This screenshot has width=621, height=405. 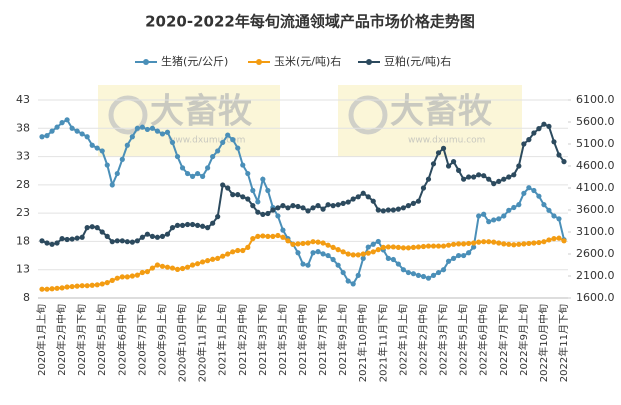 What do you see at coordinates (362, 343) in the screenshot?
I see `x-tick-label: 2021年10月中旬` at bounding box center [362, 343].